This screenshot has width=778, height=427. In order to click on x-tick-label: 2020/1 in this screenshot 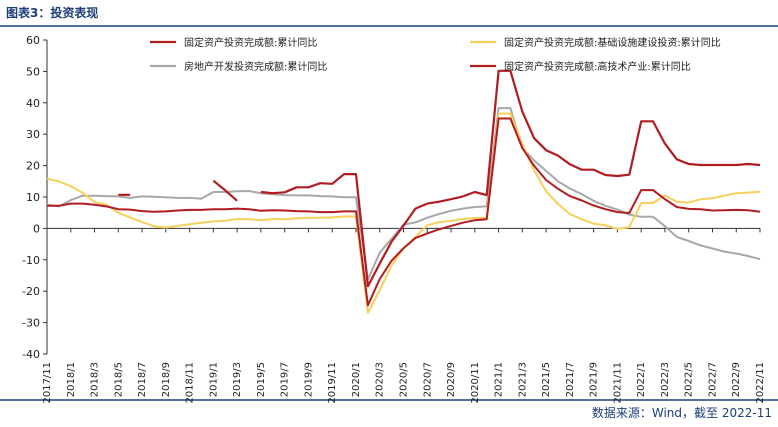, I will do `click(356, 379)`.